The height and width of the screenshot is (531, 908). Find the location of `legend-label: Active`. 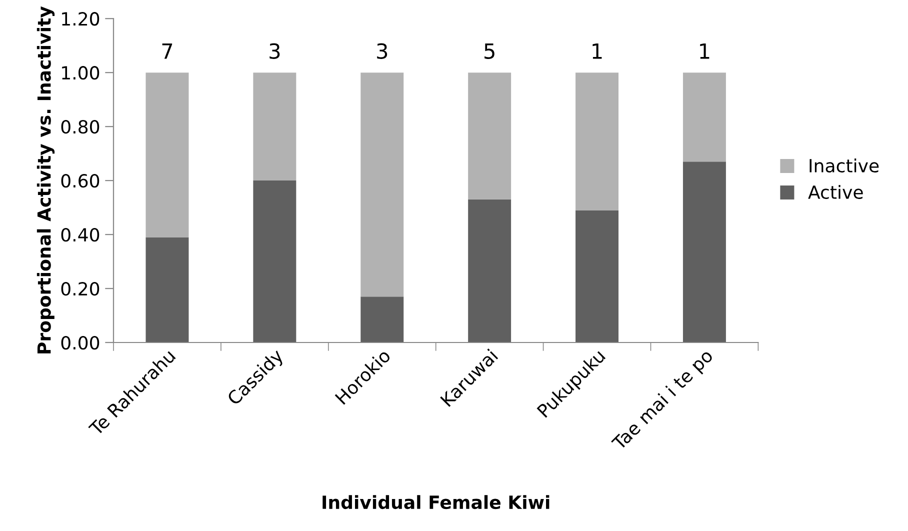

legend-label: Active is located at coordinates (835, 192).